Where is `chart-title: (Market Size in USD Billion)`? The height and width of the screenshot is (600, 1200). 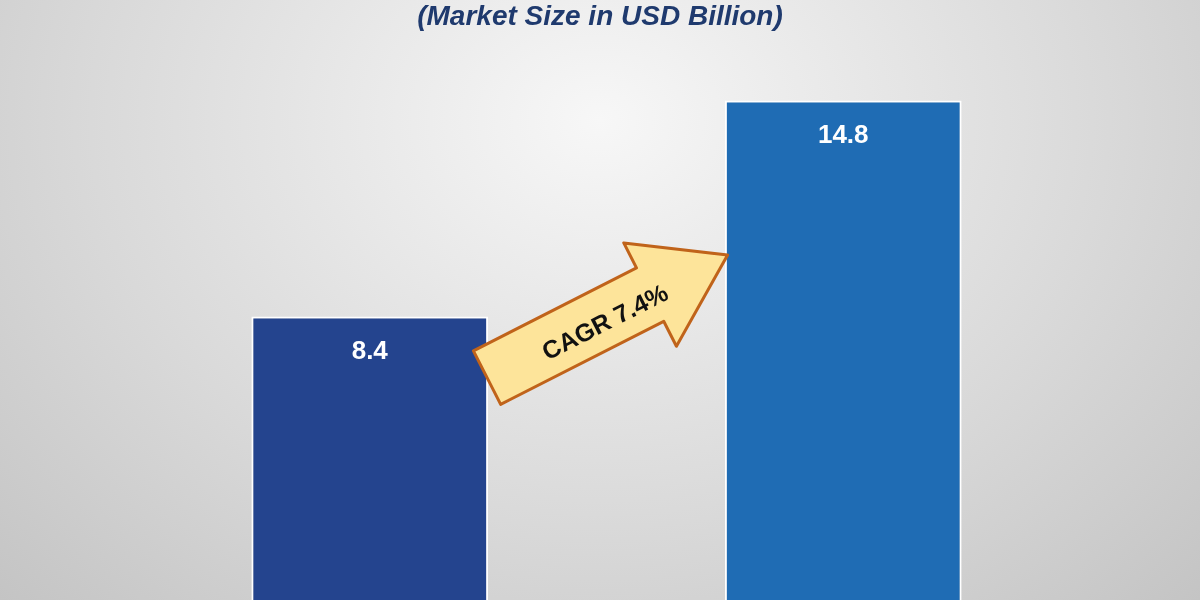
chart-title: (Market Size in USD Billion) is located at coordinates (600, 16).